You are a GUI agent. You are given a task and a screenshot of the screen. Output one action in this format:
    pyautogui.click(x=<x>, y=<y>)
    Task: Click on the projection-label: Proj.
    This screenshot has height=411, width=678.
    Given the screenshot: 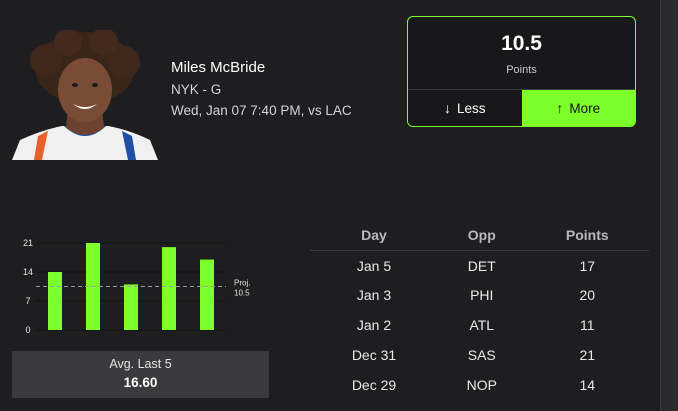 What is the action you would take?
    pyautogui.click(x=242, y=283)
    